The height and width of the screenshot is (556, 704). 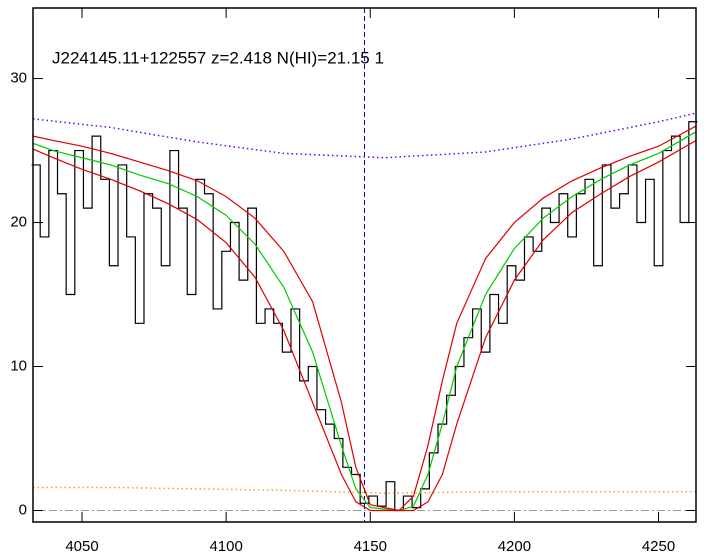 I want to click on y-tick-label: 30, so click(x=18, y=78).